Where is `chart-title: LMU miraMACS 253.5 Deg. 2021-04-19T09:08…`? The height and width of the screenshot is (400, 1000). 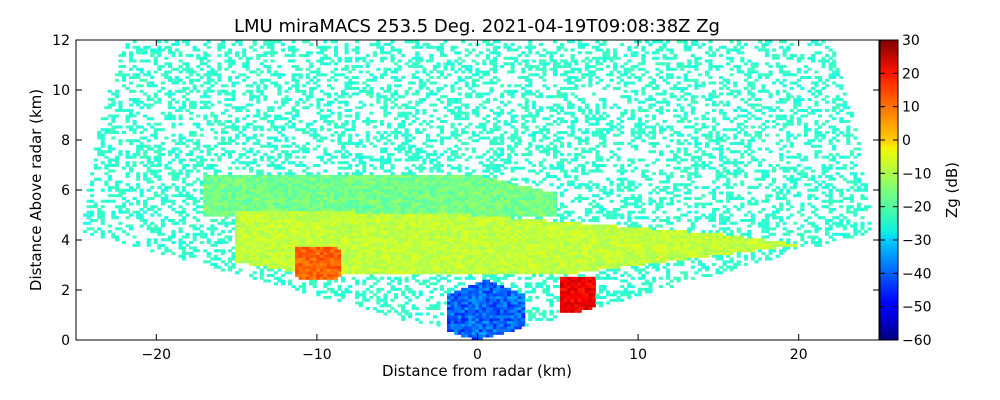 chart-title: LMU miraMACS 253.5 Deg. 2021-04-19T09:08… is located at coordinates (477, 26).